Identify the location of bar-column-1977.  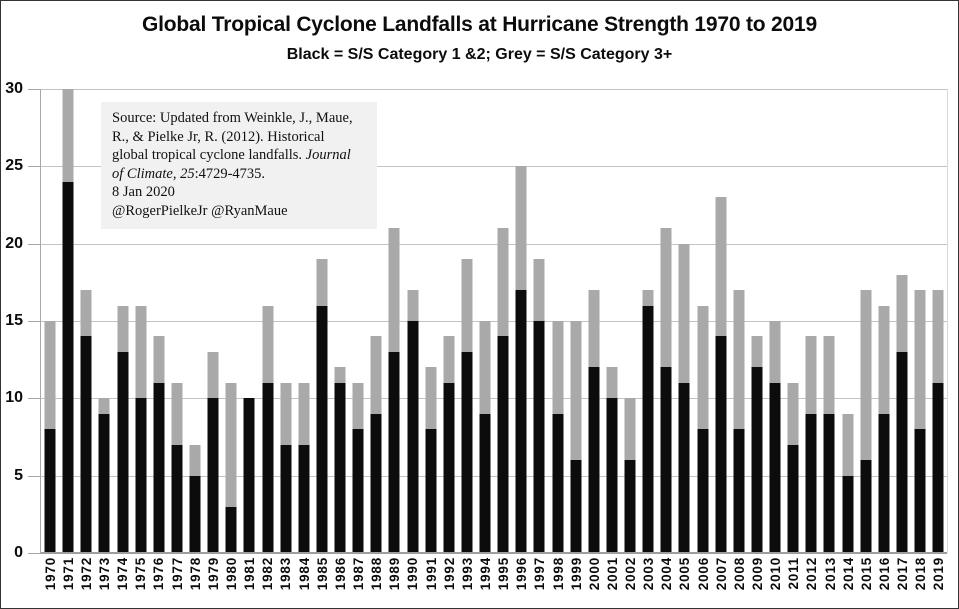
(177, 321).